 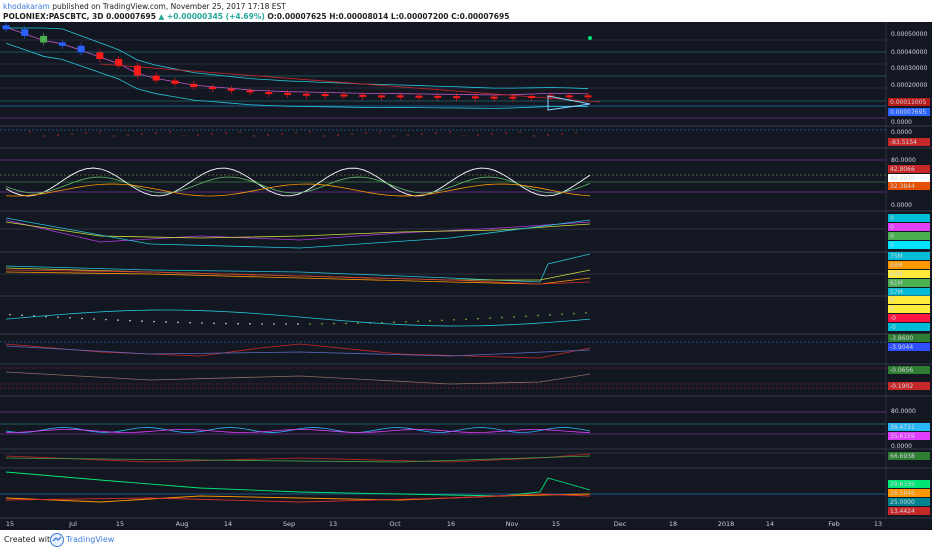 I want to click on panel-6-value: -0, so click(x=893, y=318).